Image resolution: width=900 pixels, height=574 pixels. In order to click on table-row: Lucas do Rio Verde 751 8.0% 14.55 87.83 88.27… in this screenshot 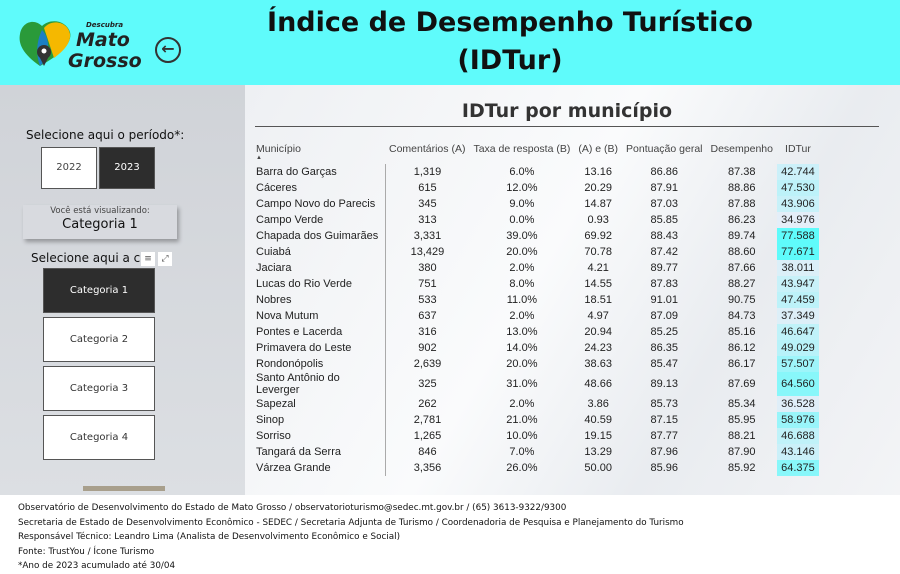, I will do `click(535, 284)`.